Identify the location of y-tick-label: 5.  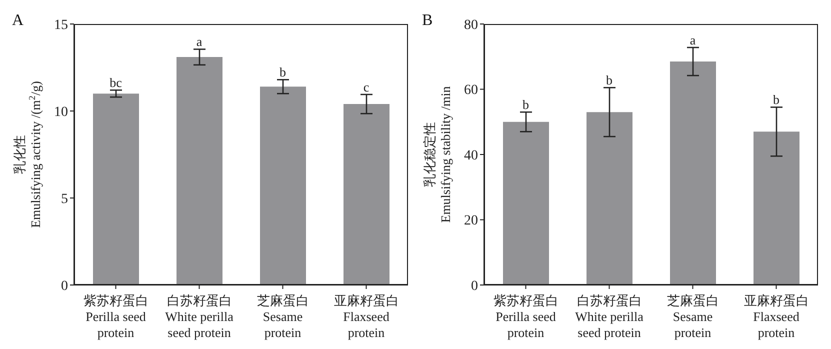
(64, 199).